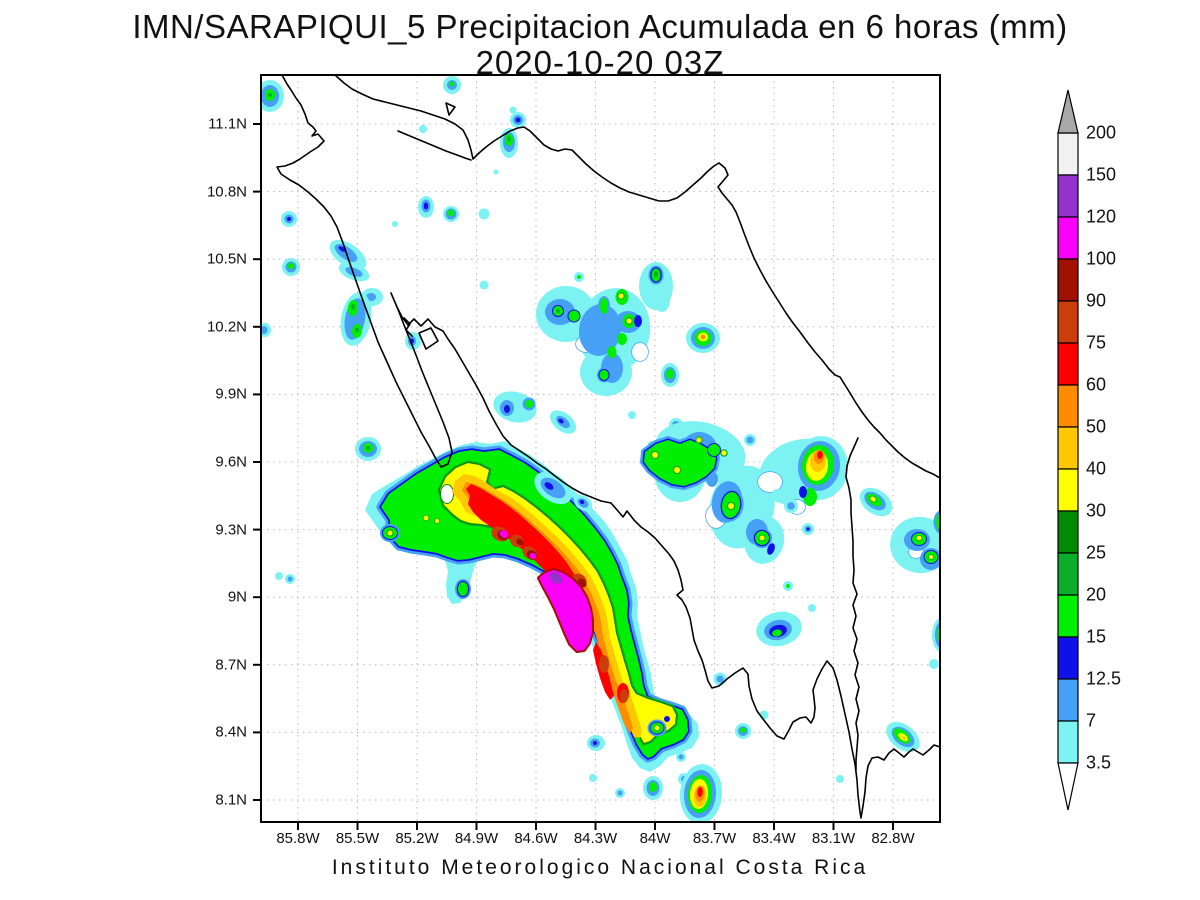  Describe the element at coordinates (231, 732) in the screenshot. I see `y-tick-label: 8.4N` at that location.